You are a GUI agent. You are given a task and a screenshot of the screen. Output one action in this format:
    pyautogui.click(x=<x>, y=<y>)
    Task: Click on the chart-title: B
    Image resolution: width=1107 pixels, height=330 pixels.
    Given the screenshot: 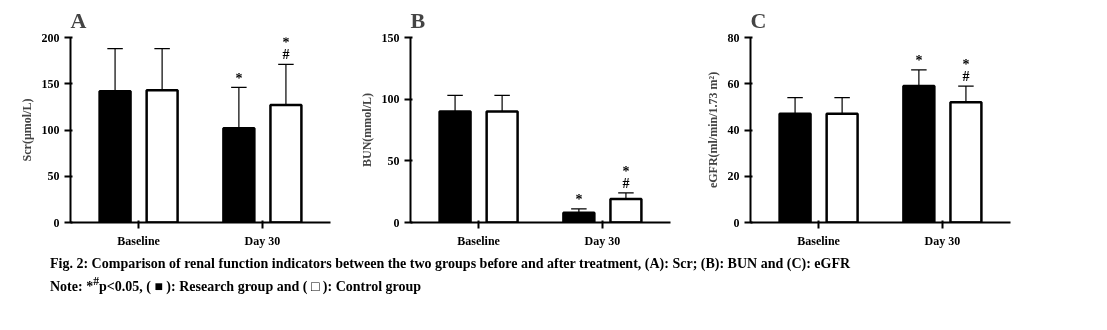 What is the action you would take?
    pyautogui.click(x=418, y=20)
    